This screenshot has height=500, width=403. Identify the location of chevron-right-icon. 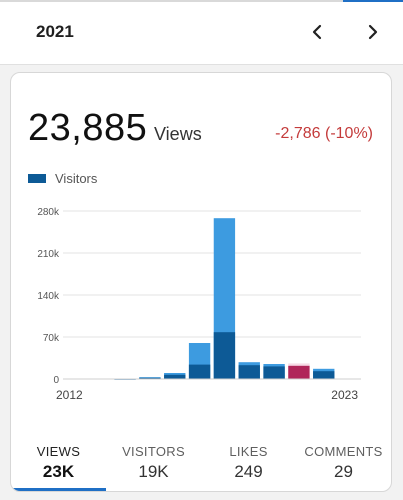
(373, 32).